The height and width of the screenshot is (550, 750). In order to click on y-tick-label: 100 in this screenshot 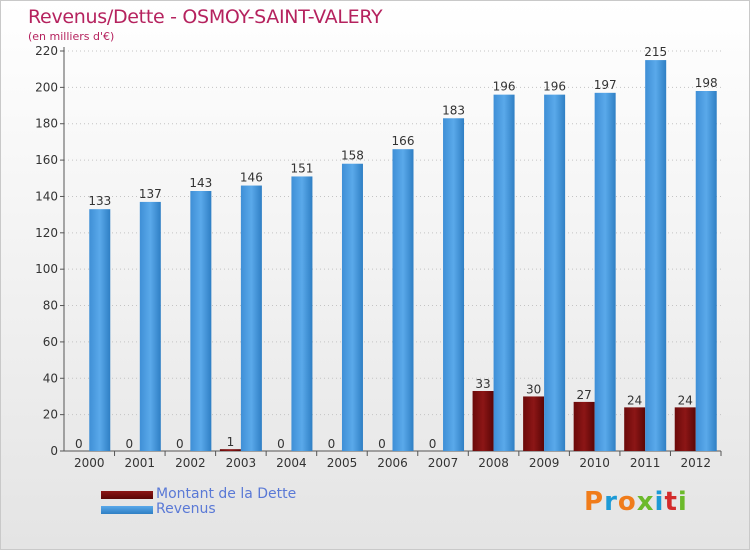, I will do `click(46, 269)`.